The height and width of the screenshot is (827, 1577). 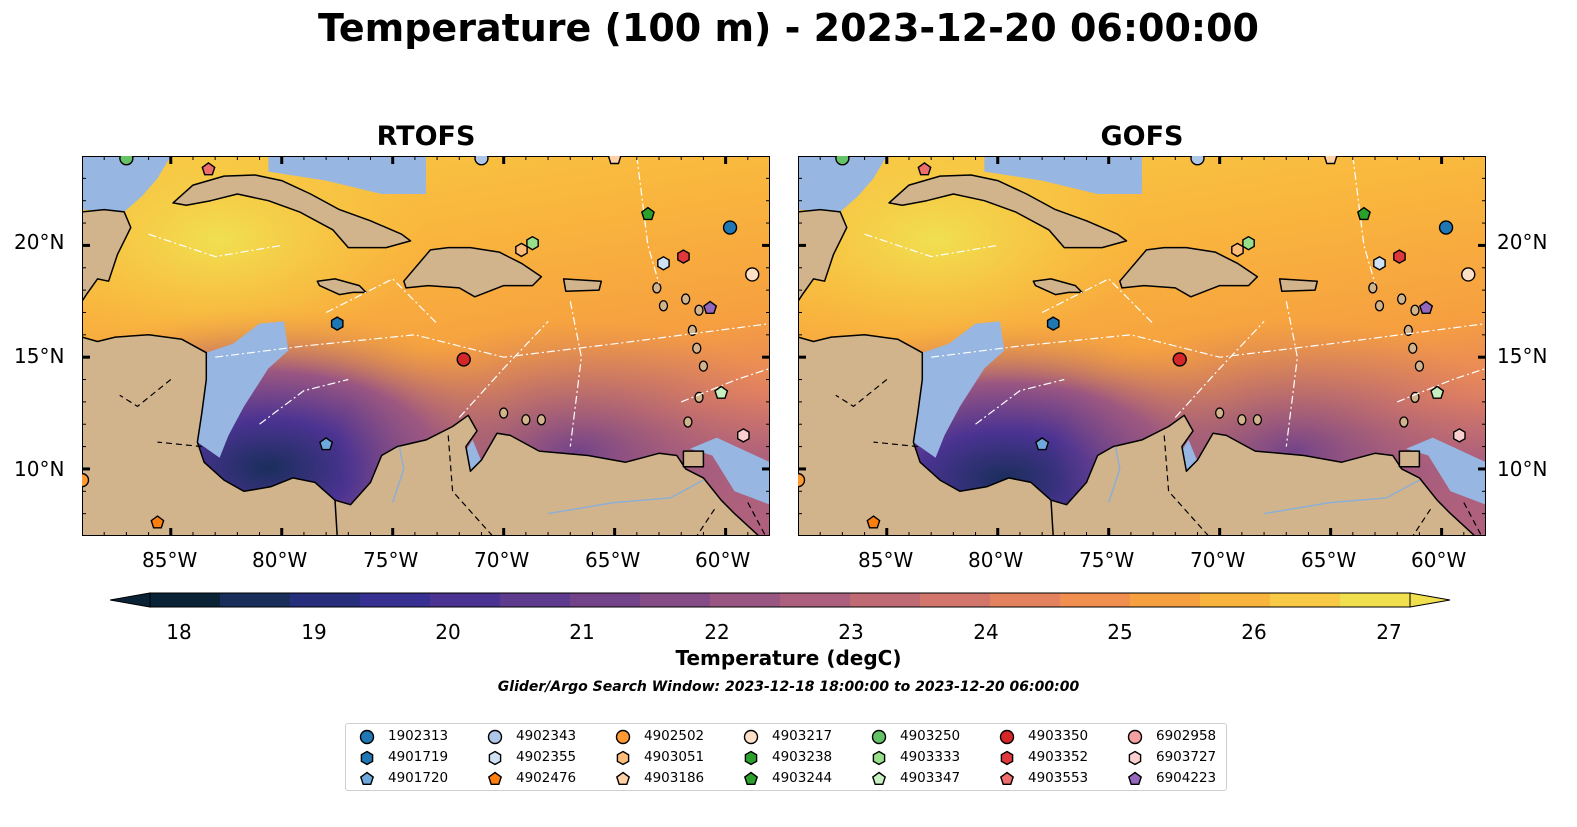 I want to click on colorbar-tick-label: 19, so click(x=314, y=632).